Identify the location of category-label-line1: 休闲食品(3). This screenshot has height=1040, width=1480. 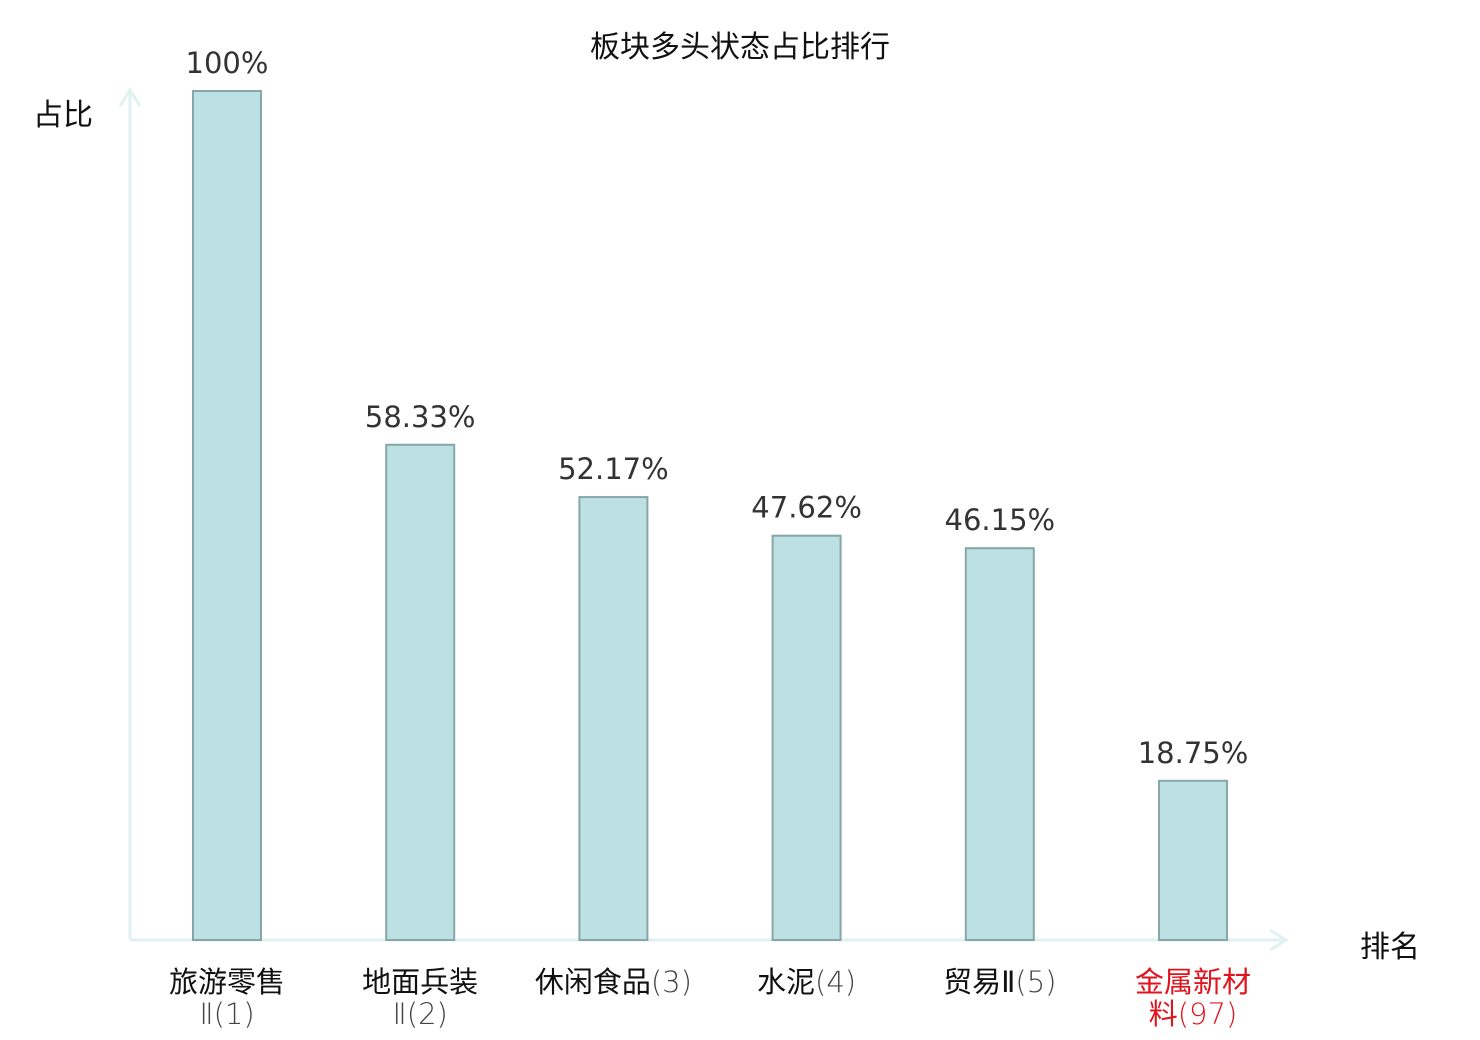
(613, 982).